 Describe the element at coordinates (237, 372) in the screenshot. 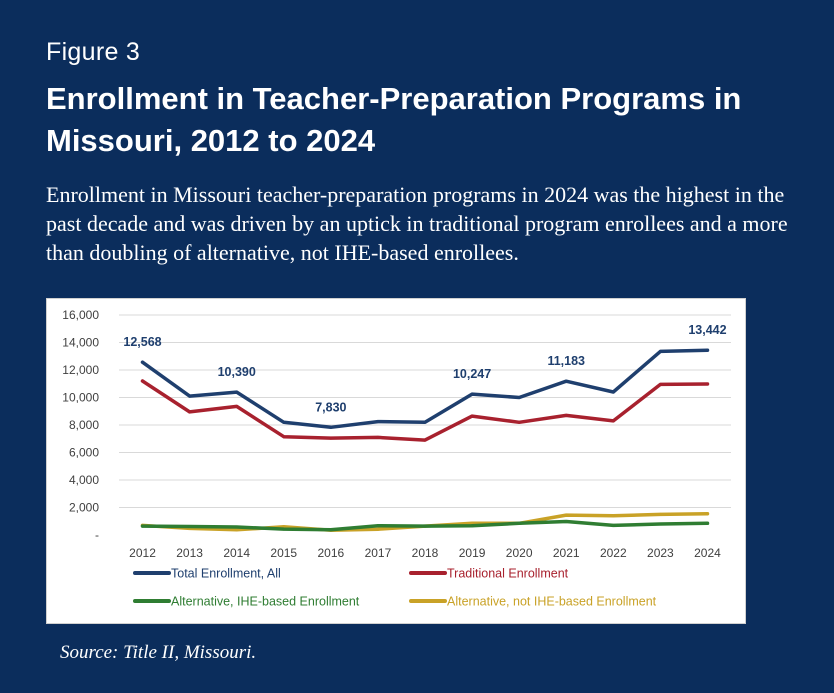

I see `data-label: 10,390` at that location.